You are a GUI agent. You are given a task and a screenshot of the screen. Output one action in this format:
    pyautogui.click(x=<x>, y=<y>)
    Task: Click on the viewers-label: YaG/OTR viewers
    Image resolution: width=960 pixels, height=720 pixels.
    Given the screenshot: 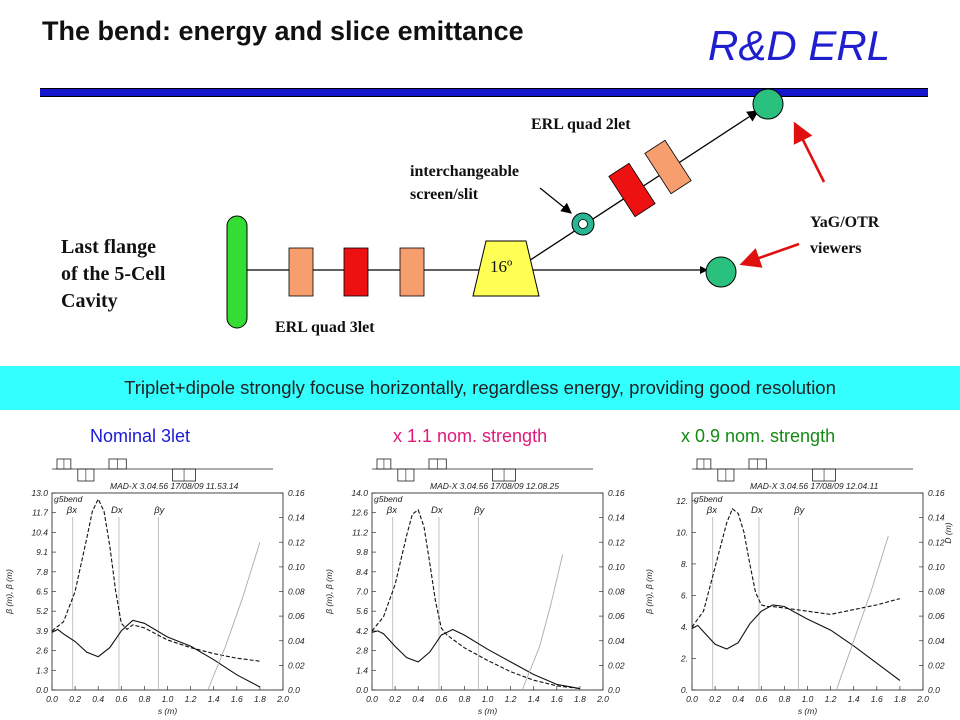 What is the action you would take?
    pyautogui.click(x=844, y=236)
    